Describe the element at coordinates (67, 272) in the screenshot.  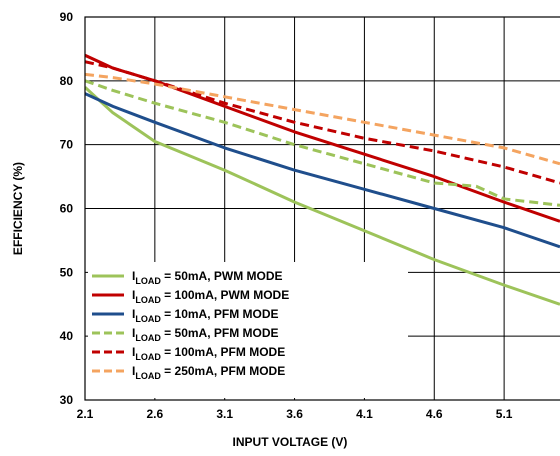
I see `y-tick-label: 50` at that location.